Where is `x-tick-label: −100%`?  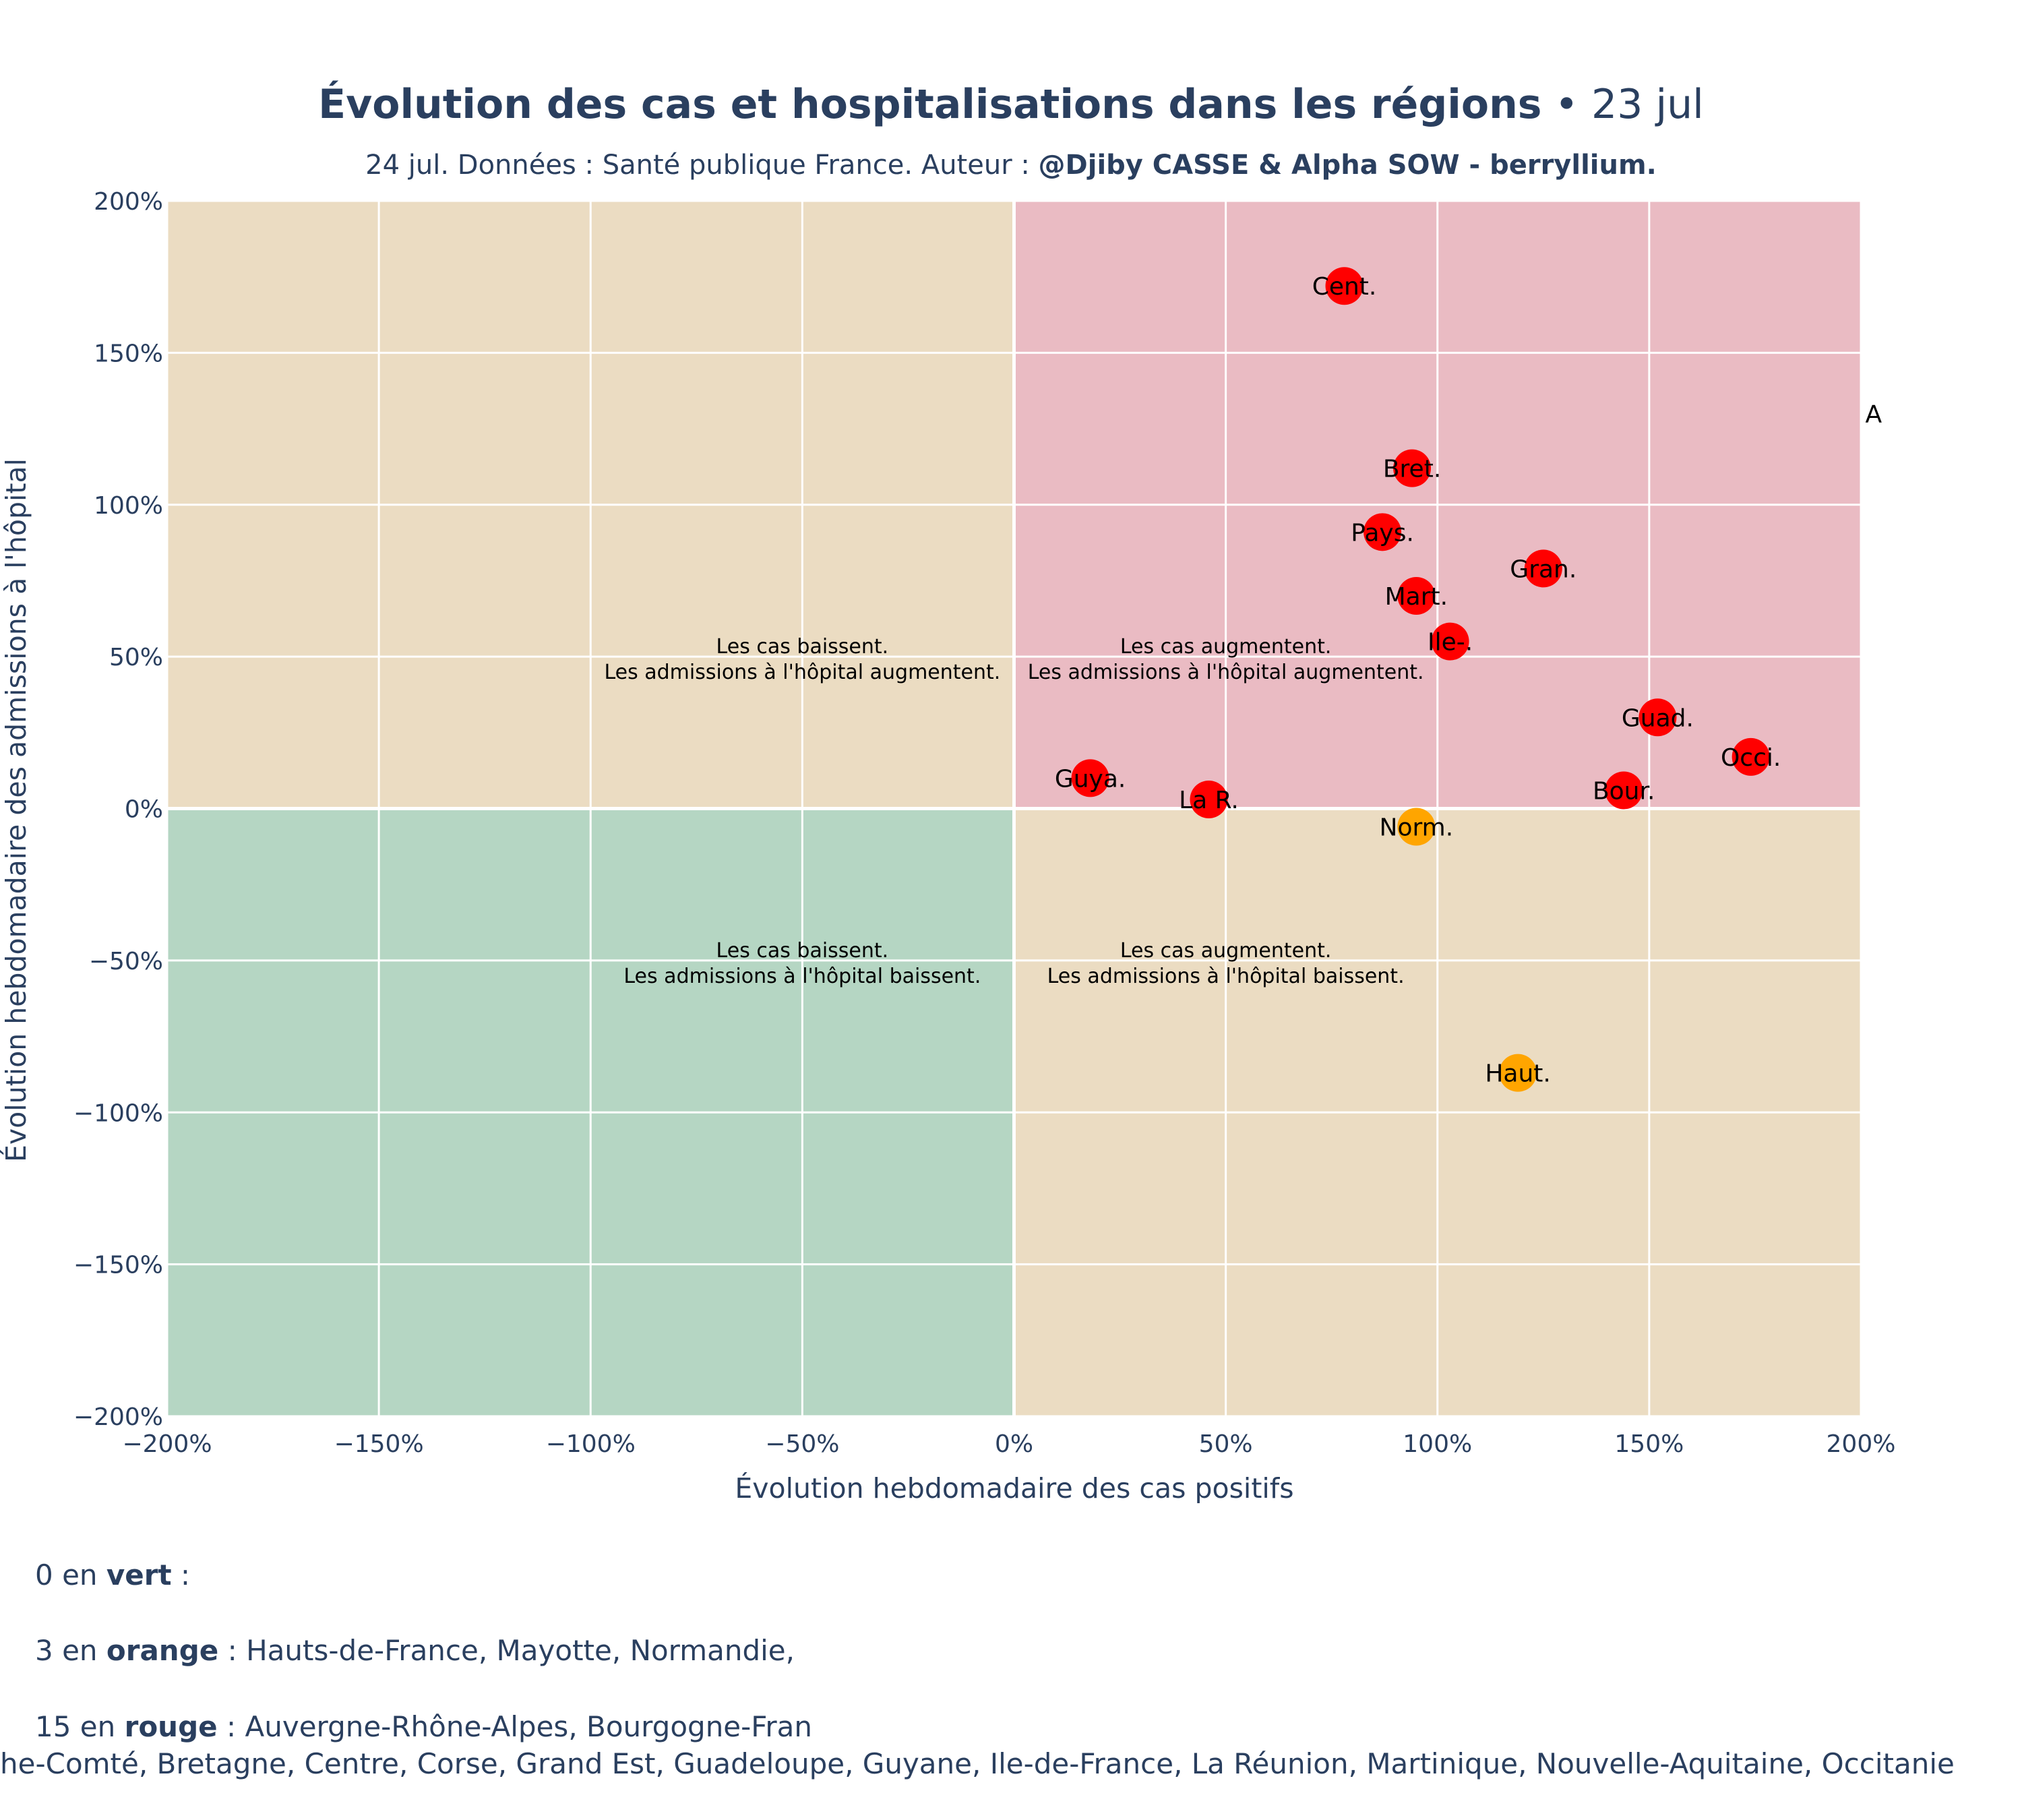
x-tick-label: −100% is located at coordinates (591, 1444).